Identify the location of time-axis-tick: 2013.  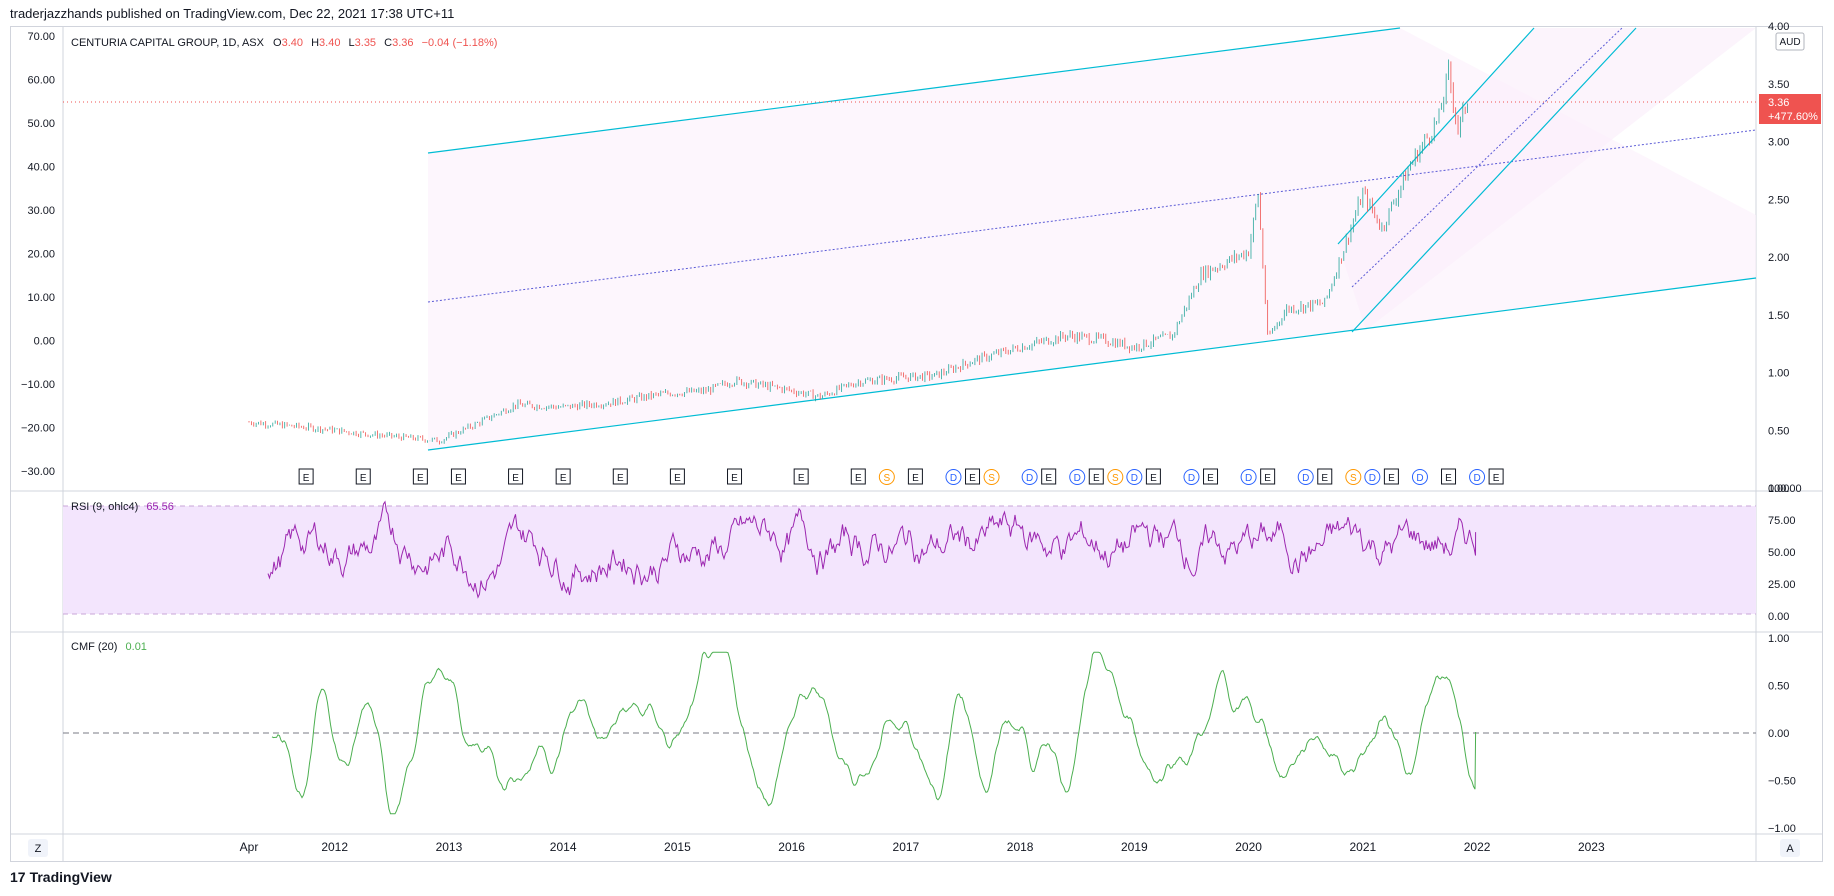
(449, 847).